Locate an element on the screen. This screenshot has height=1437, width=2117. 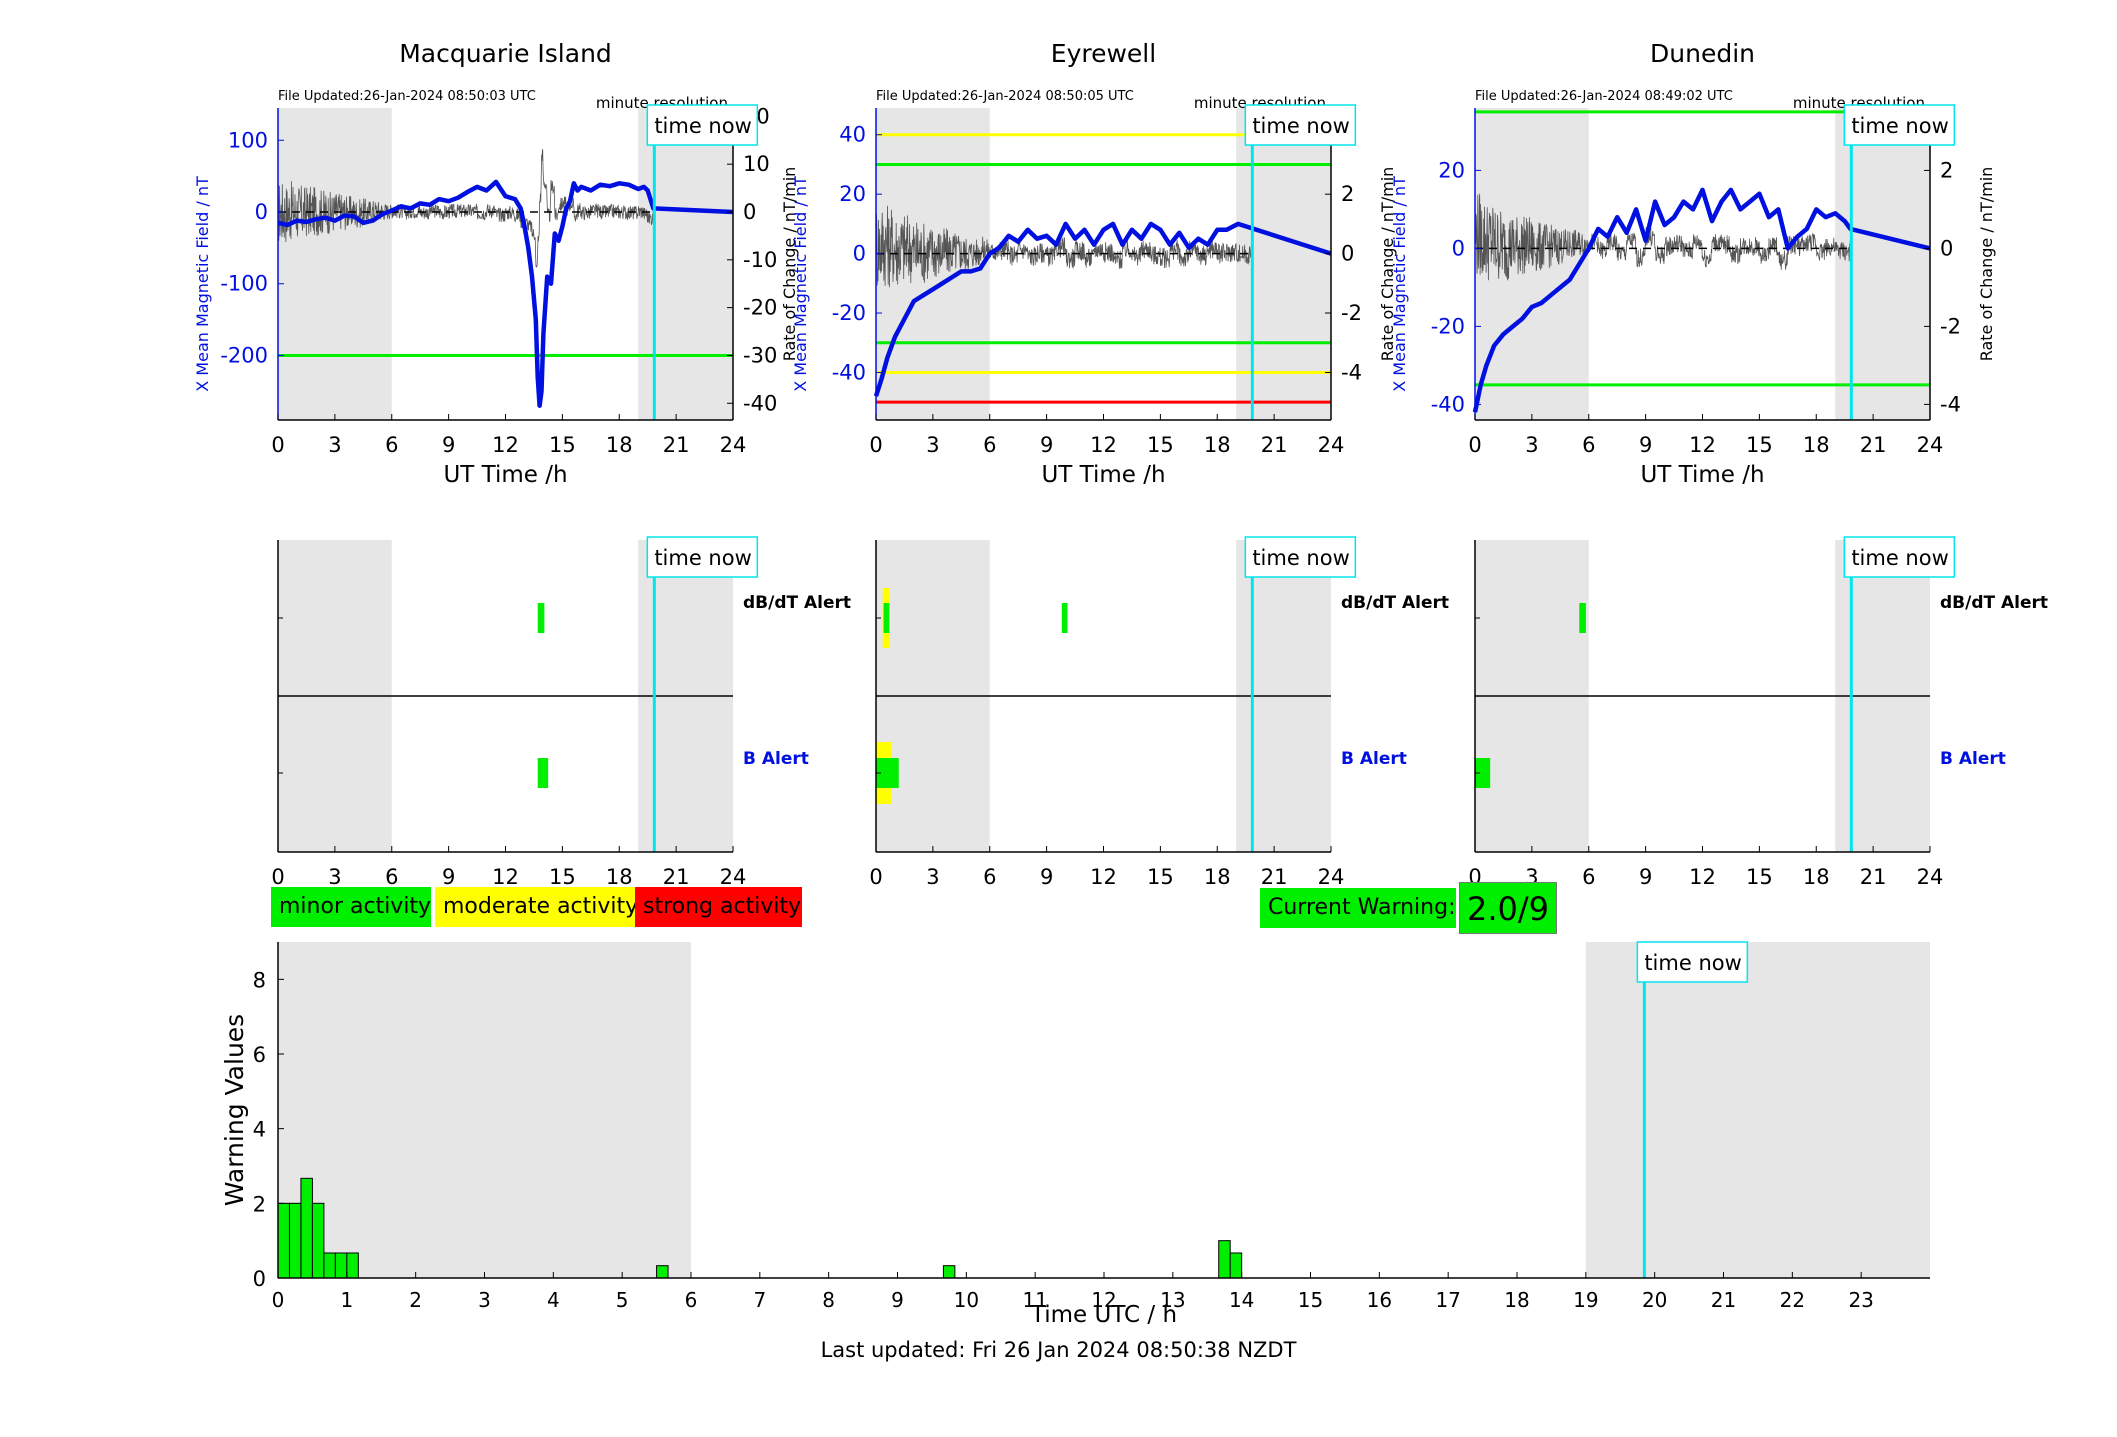
current-warning-number: 2.0/9 is located at coordinates (1508, 909).